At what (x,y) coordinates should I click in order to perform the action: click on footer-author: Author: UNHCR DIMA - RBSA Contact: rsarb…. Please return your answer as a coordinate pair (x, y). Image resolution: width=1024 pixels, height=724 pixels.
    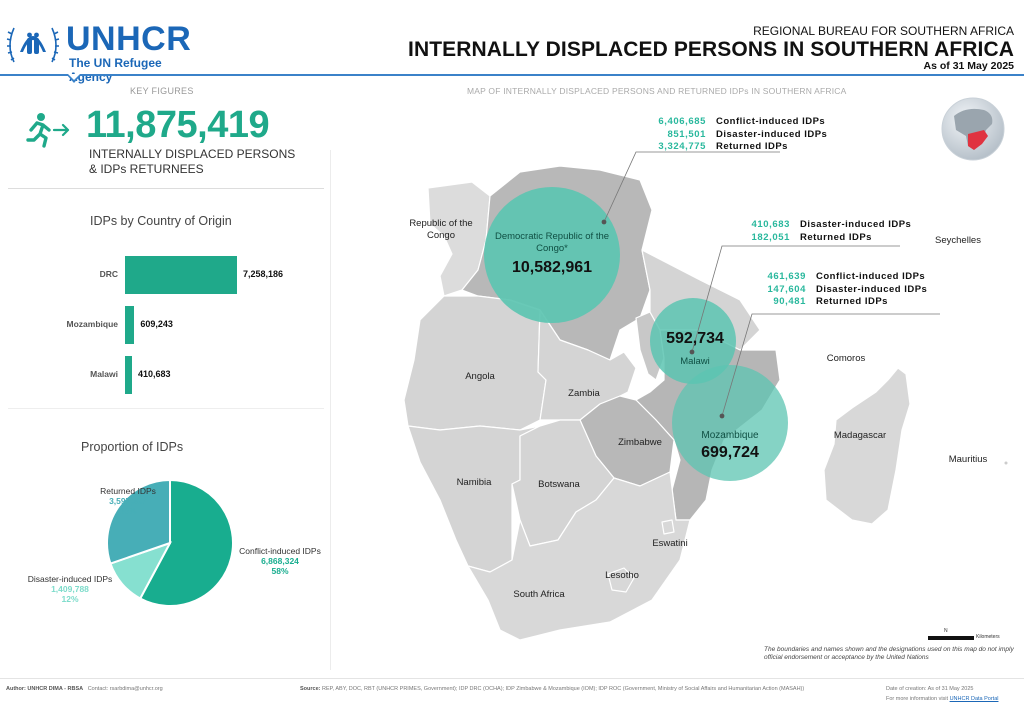
    Looking at the image, I should click on (84, 689).